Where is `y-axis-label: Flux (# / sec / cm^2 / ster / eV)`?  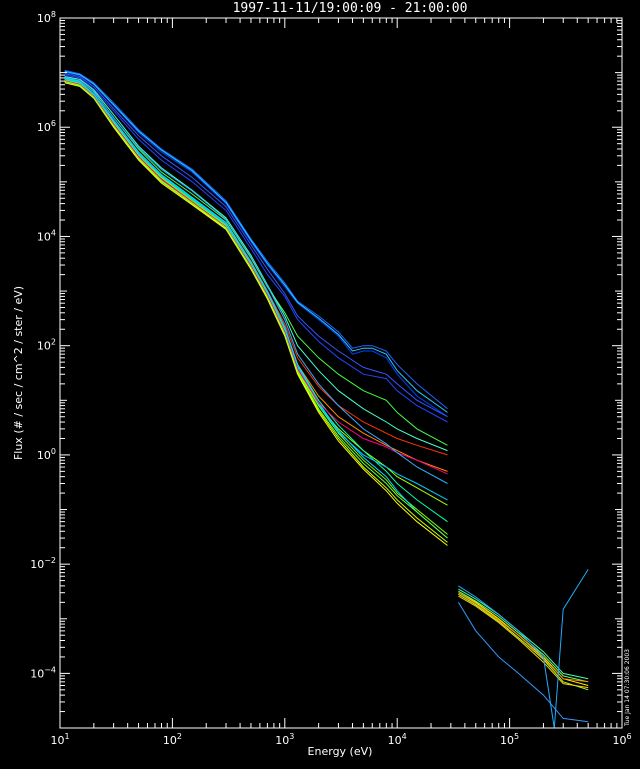
y-axis-label: Flux (# / sec / cm^2 / ster / eV) is located at coordinates (18, 373).